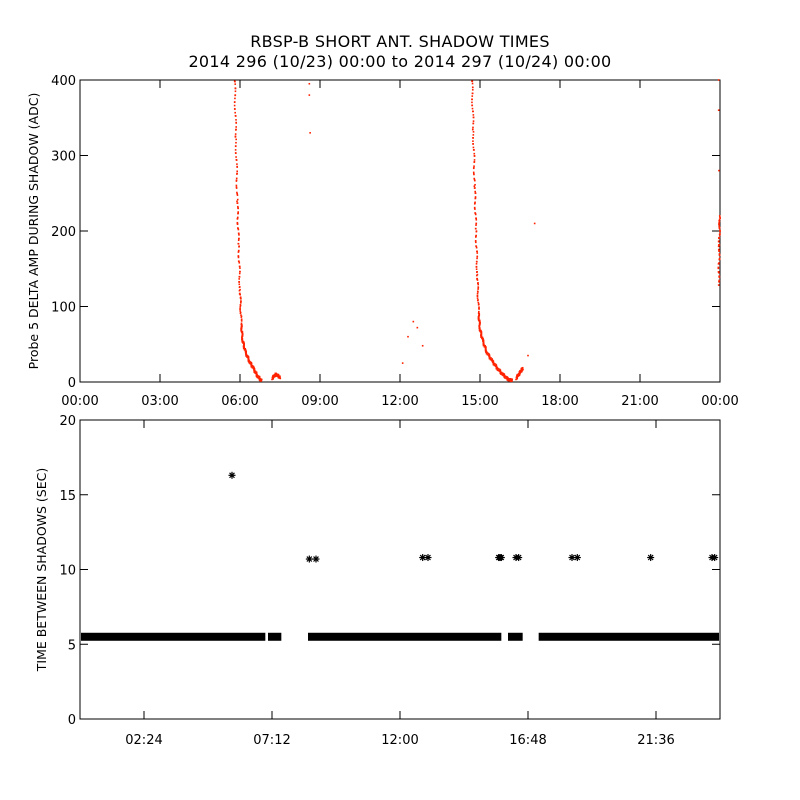  I want to click on data-band, so click(515, 636).